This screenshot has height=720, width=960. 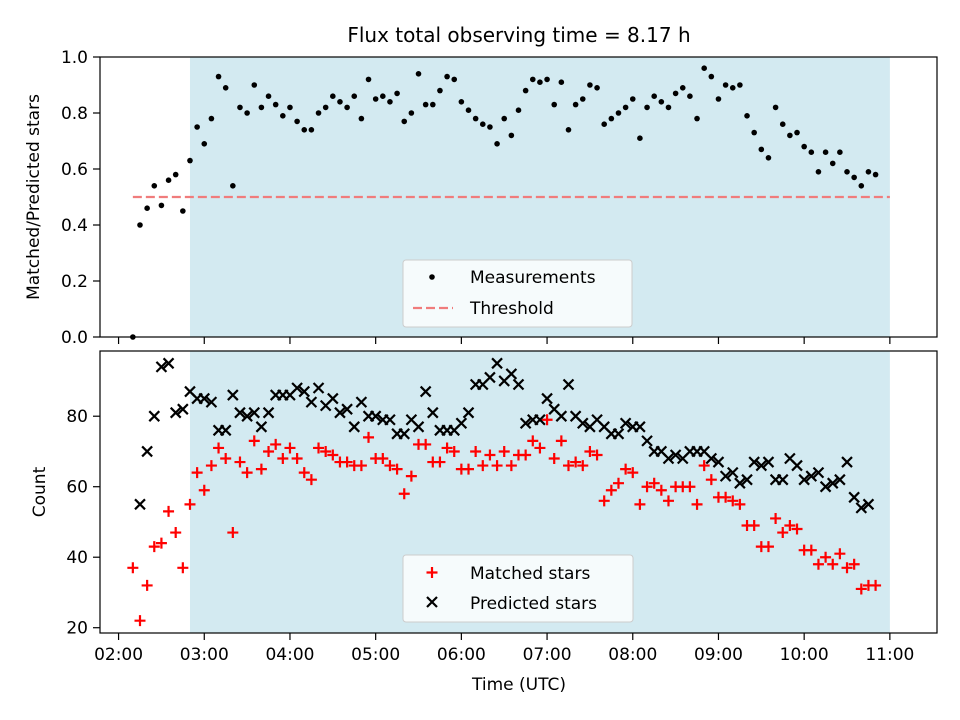 What do you see at coordinates (74, 58) in the screenshot?
I see `top-ytick-label: 1.0` at bounding box center [74, 58].